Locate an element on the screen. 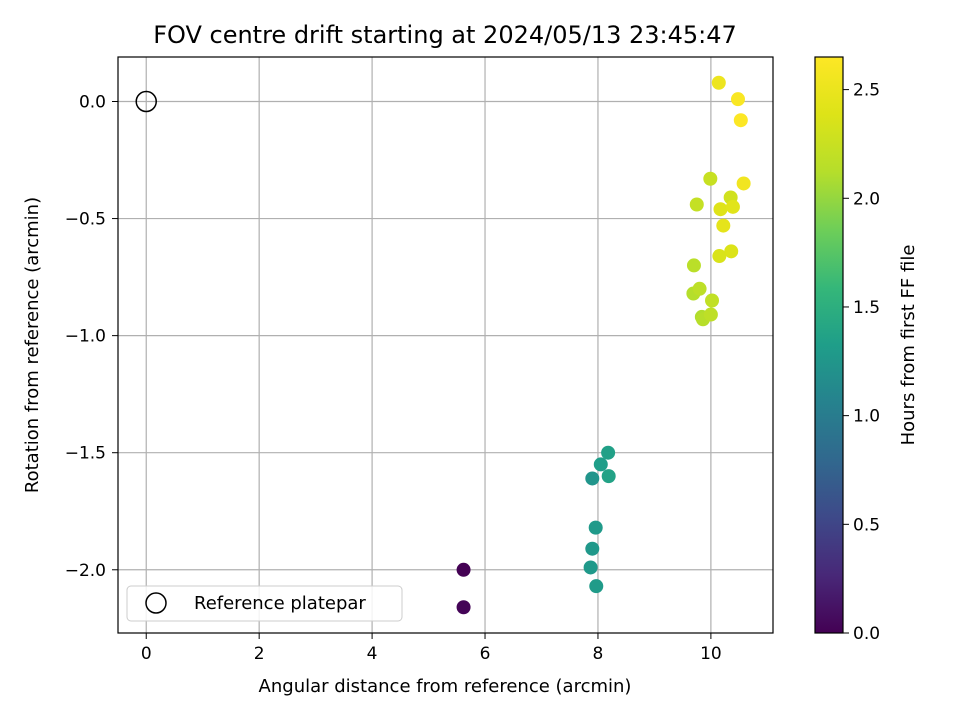  x-tick-label: 0 is located at coordinates (146, 654).